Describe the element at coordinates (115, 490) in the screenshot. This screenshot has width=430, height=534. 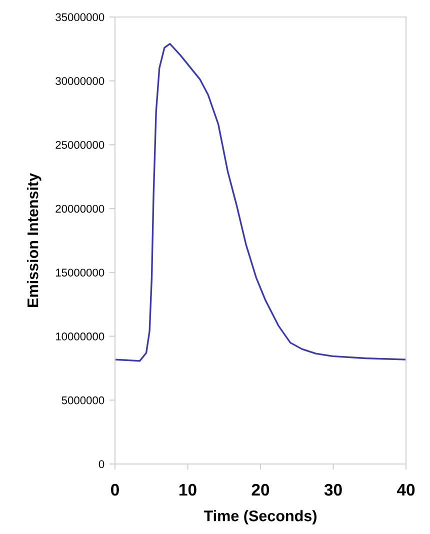
I see `x-tick-label: 0` at that location.